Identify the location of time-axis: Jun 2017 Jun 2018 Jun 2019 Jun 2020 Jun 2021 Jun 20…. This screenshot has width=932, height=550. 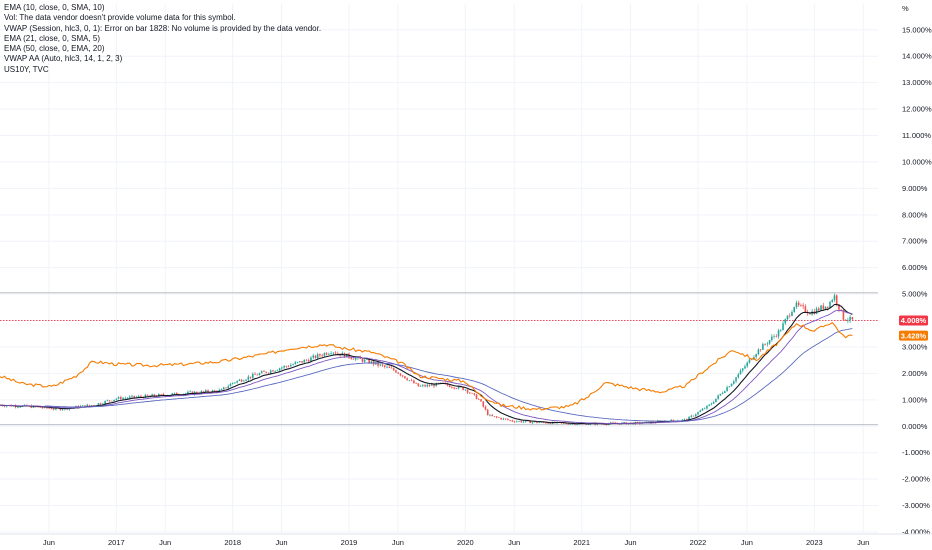
(466, 540).